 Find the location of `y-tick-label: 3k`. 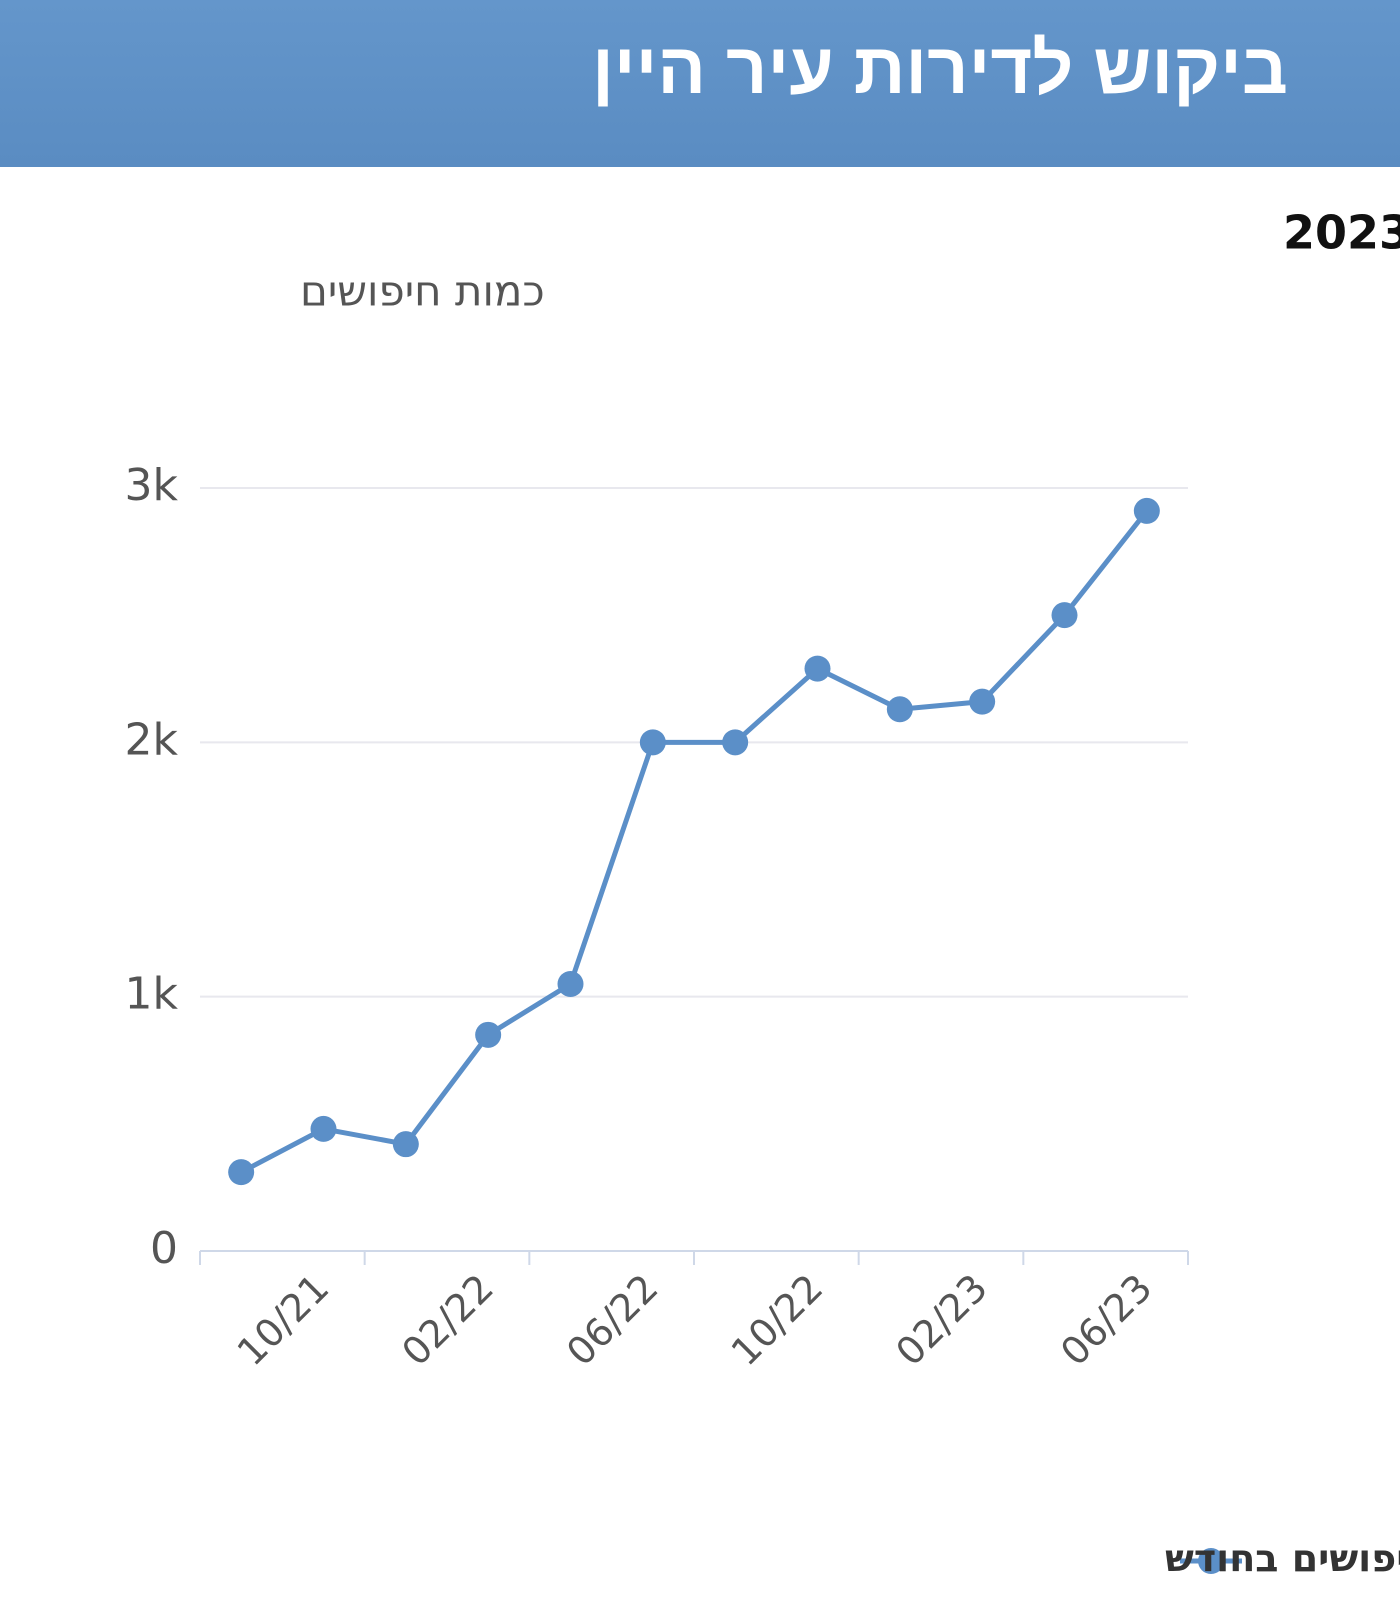

y-tick-label: 3k is located at coordinates (152, 485).